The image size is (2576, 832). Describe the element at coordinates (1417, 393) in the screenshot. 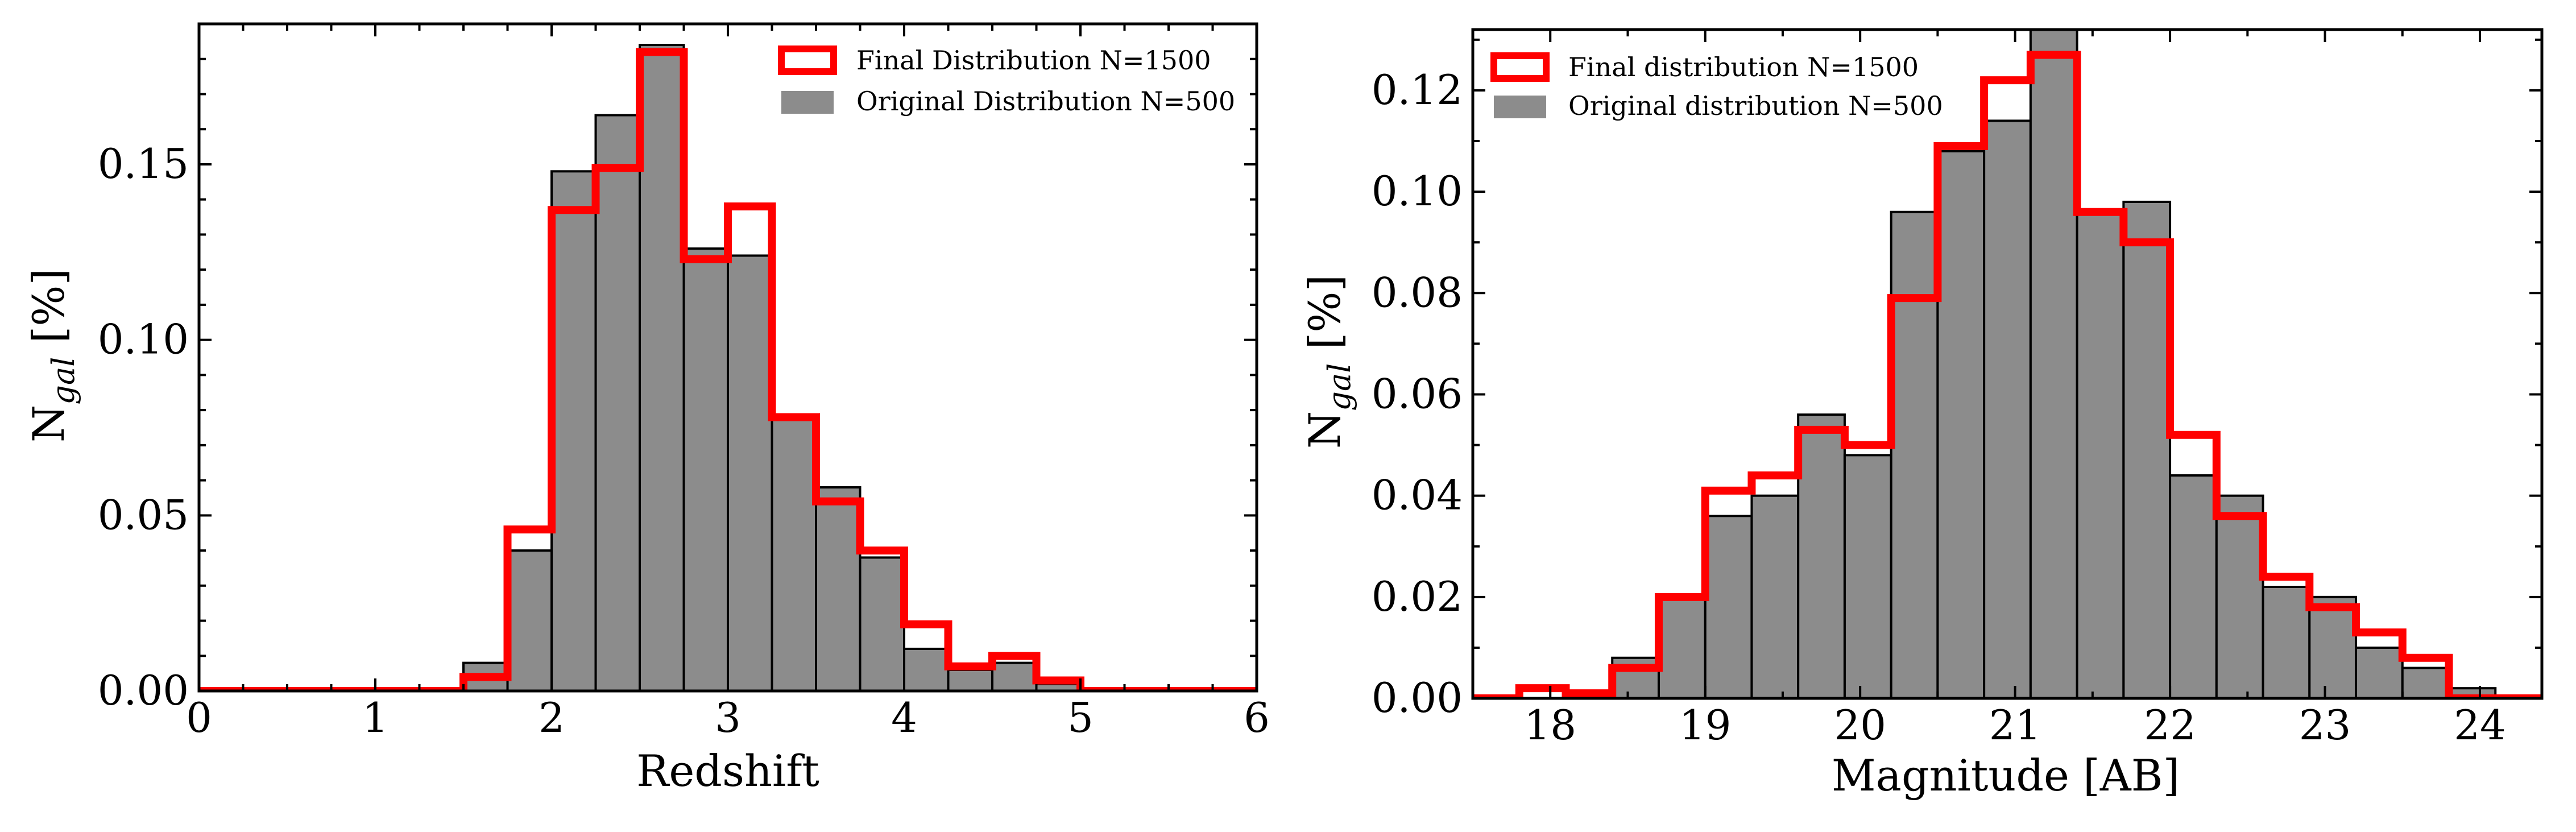

I see `magnitude-y-tick-label: 0.06` at that location.